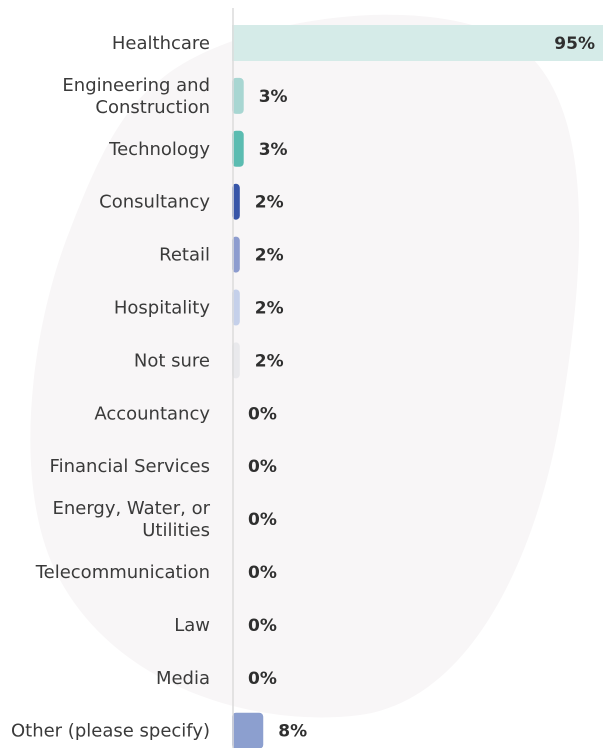 The height and width of the screenshot is (752, 604). Describe the element at coordinates (262, 414) in the screenshot. I see `value-label-accountancy: 0%` at that location.